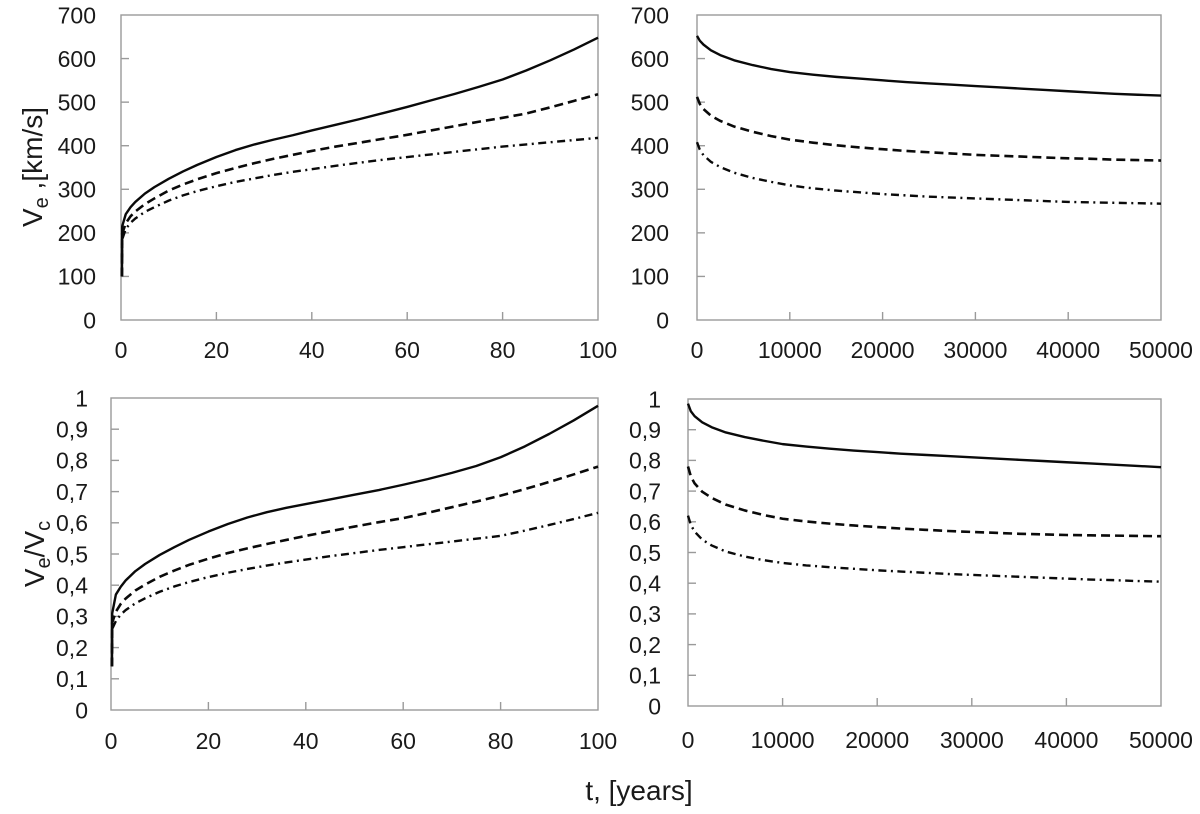 This screenshot has height=814, width=1200. Describe the element at coordinates (35, 167) in the screenshot. I see `y-axis-title: Ve ,[km/s]` at that location.